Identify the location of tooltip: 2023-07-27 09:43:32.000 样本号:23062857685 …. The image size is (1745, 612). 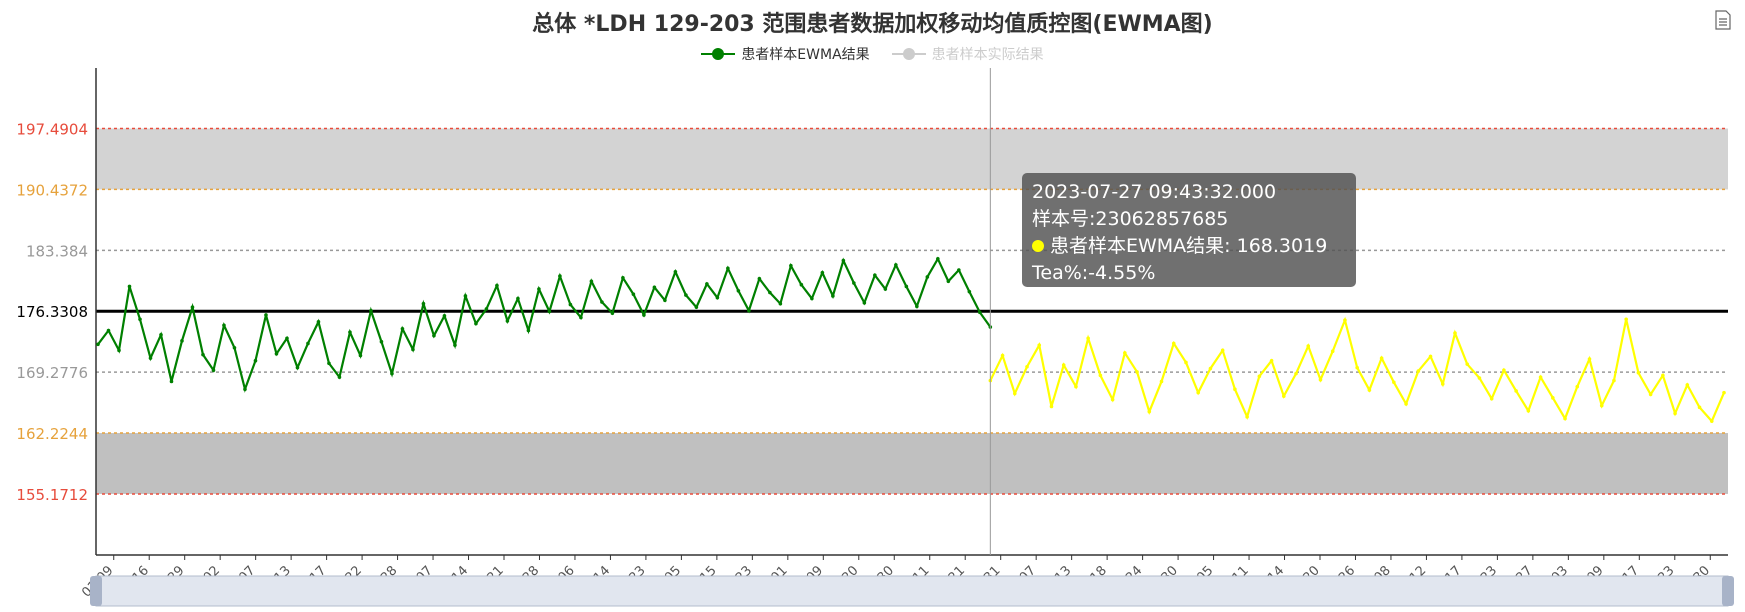
(1189, 230).